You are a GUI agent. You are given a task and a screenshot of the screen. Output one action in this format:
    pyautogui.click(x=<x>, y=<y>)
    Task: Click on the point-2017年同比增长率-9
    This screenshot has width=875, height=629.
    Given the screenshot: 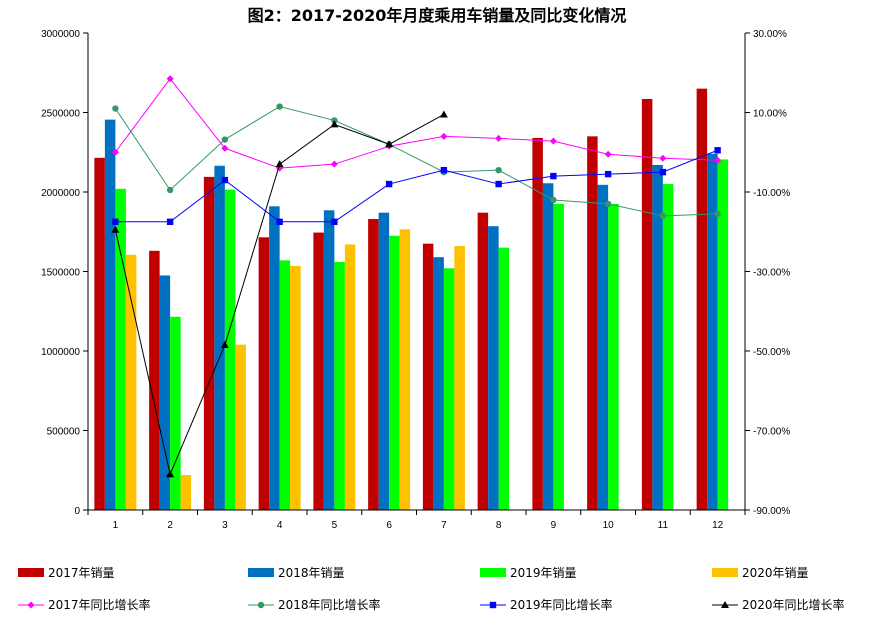 What is the action you would take?
    pyautogui.click(x=553, y=141)
    